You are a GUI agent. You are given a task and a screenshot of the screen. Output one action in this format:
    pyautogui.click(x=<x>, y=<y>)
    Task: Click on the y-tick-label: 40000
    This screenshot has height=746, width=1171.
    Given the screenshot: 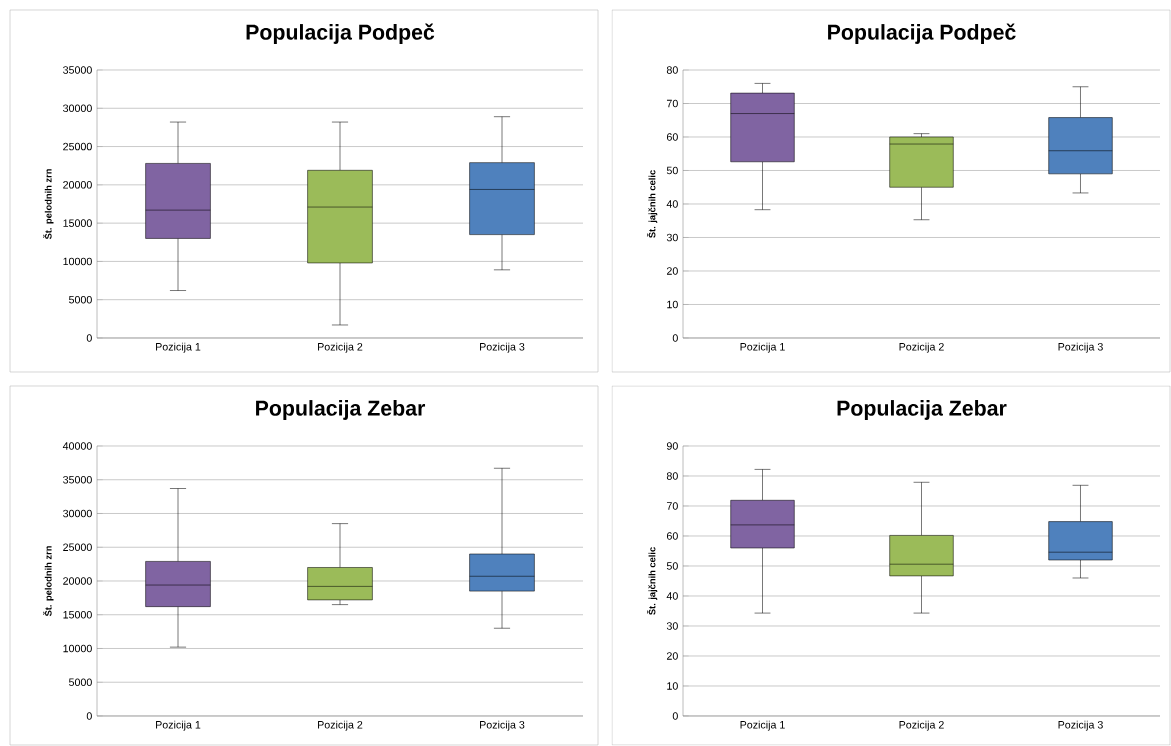 What is the action you would take?
    pyautogui.click(x=77, y=446)
    